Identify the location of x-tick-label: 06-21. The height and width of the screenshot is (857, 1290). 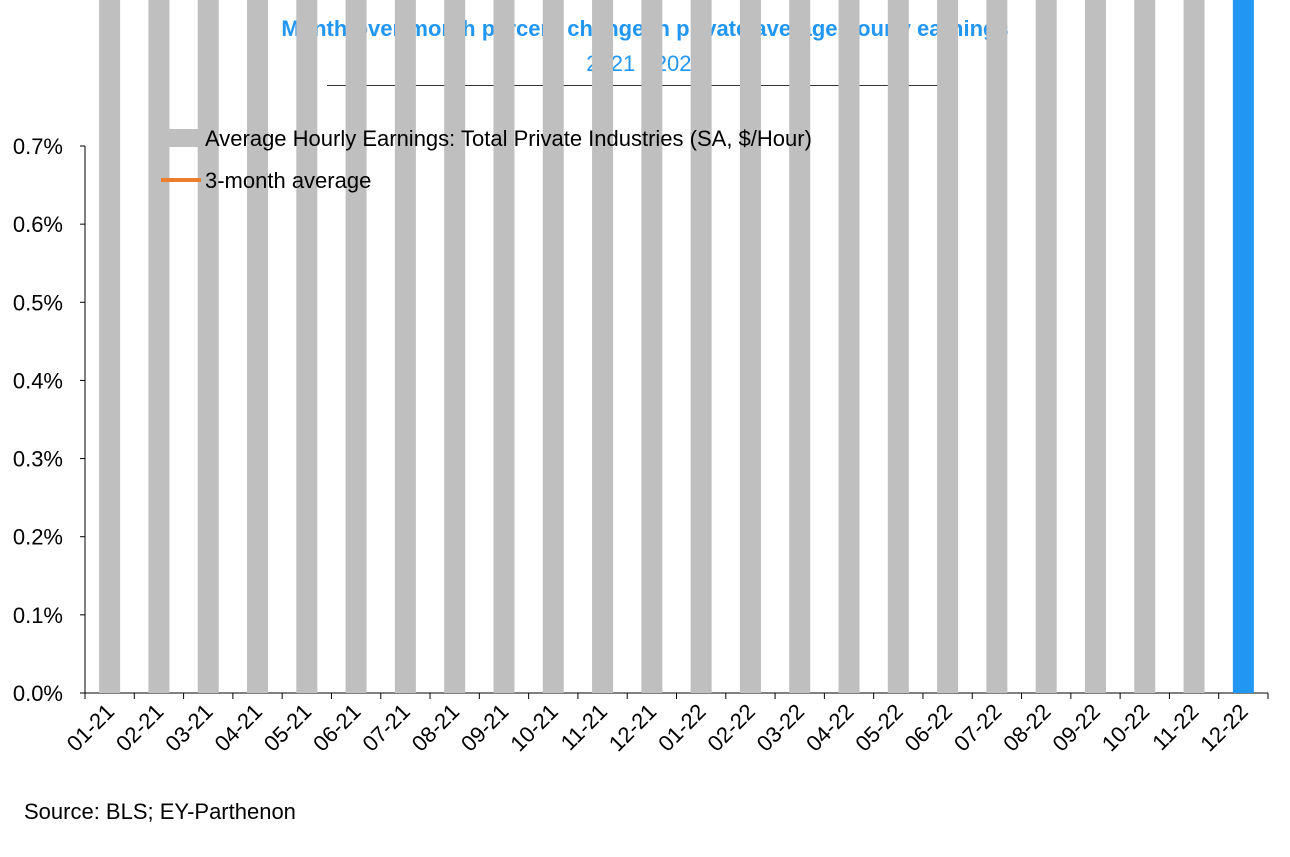
(336, 727).